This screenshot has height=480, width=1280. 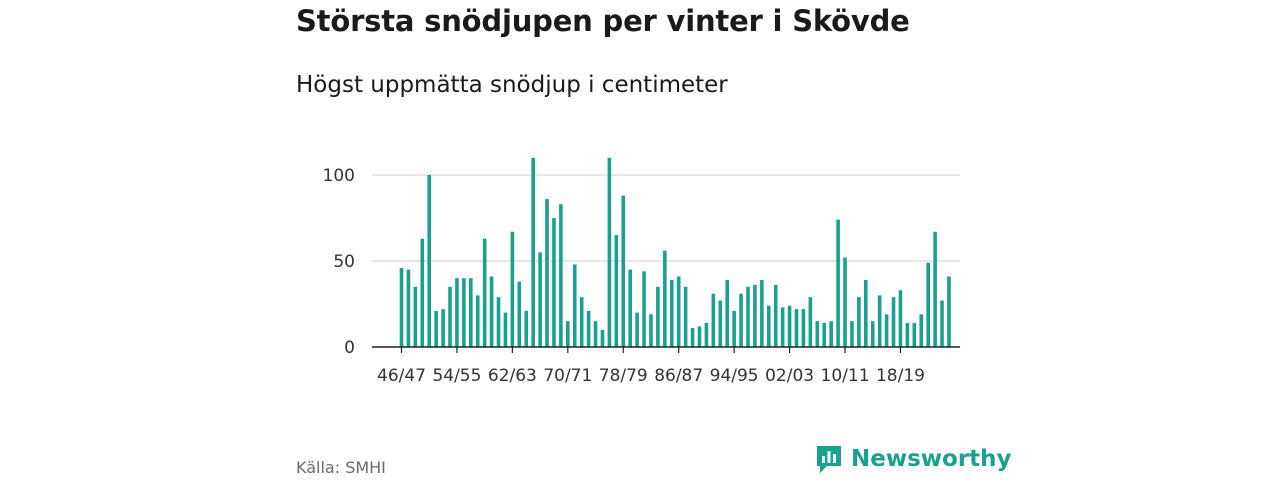 I want to click on x-tick-label: 70/71, so click(x=567, y=376).